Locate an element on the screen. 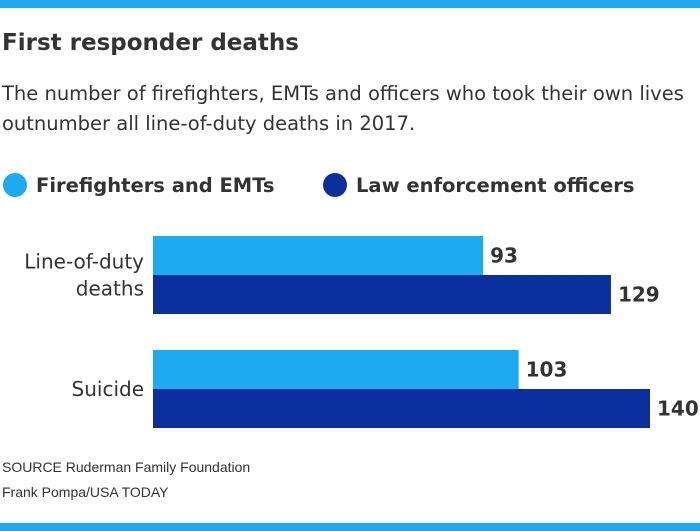  bar-line-of-duty-deaths-firefighters is located at coordinates (318, 255).